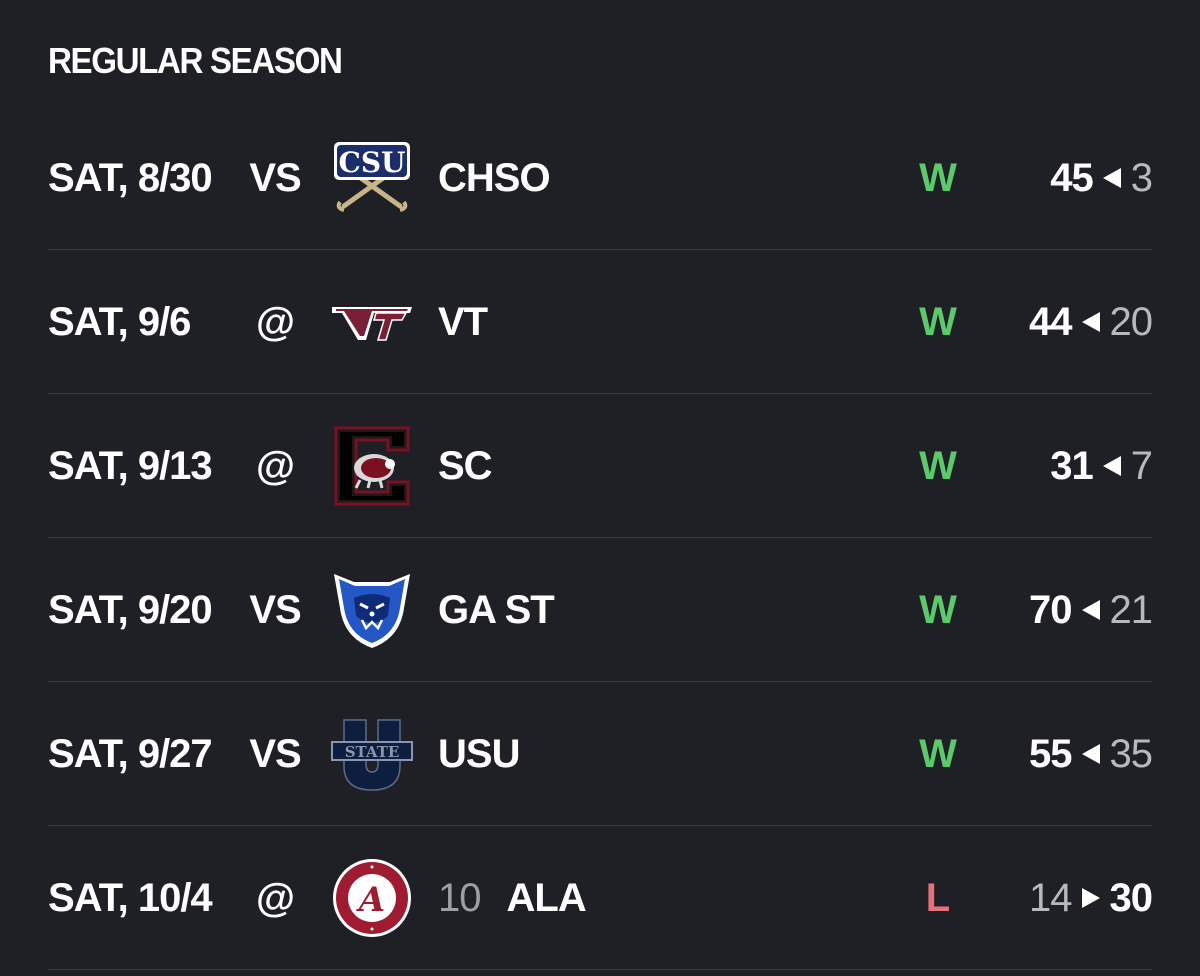 The image size is (1200, 976). I want to click on opponent-score: 20, so click(1131, 321).